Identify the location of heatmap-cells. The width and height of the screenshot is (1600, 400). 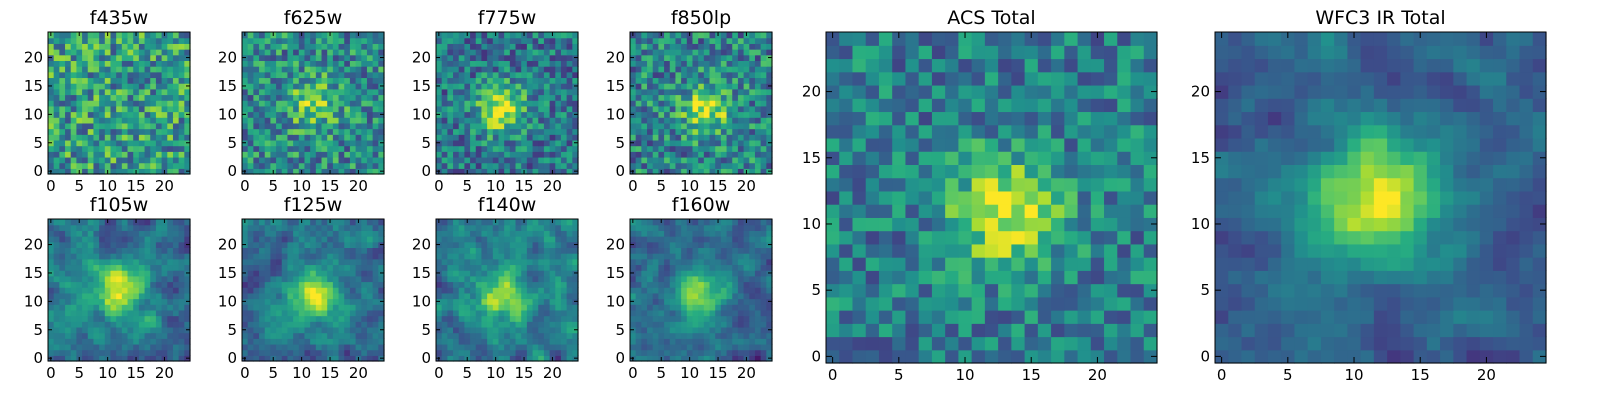
(119, 103).